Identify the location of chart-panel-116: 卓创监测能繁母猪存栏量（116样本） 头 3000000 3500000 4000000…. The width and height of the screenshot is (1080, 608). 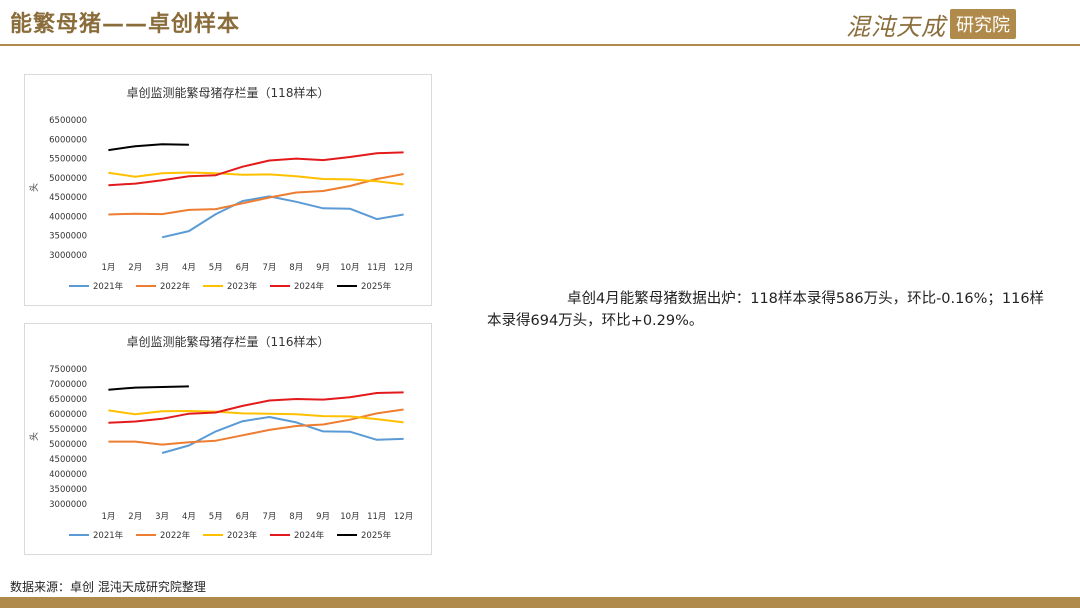
(228, 439).